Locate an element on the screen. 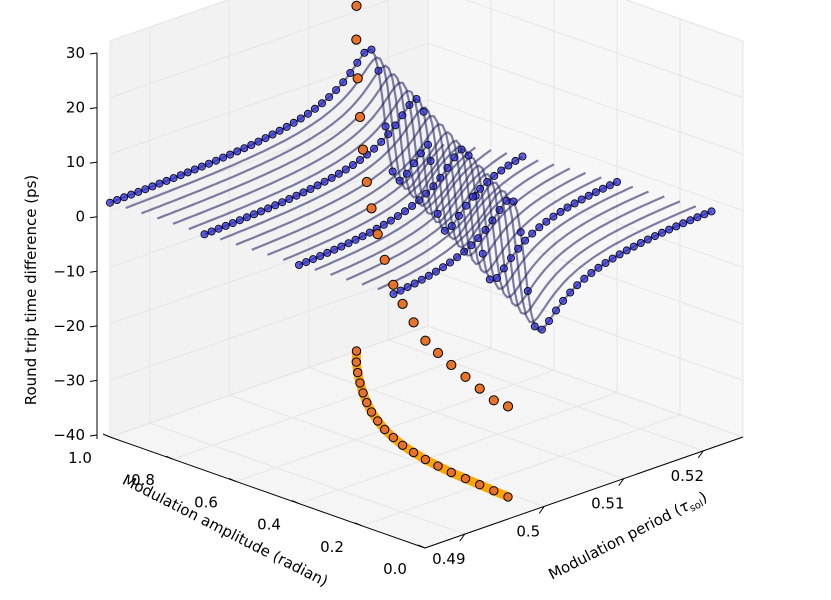  y-tick-label: 0.6 is located at coordinates (206, 502).